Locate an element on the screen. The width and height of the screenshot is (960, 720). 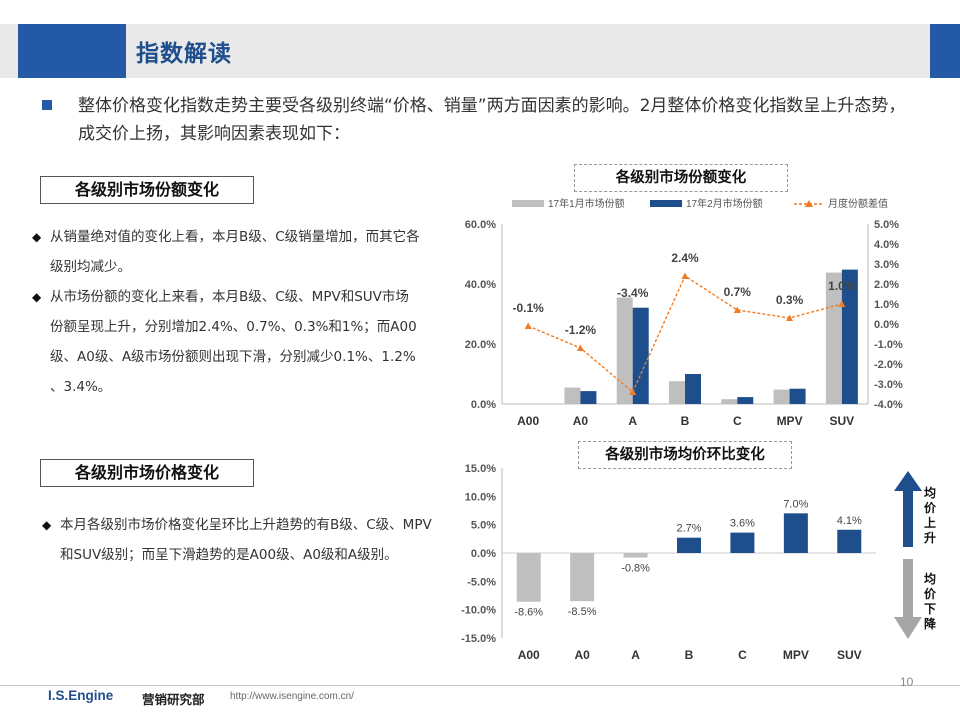
data-label-diff: -3.4% is located at coordinates (633, 293).